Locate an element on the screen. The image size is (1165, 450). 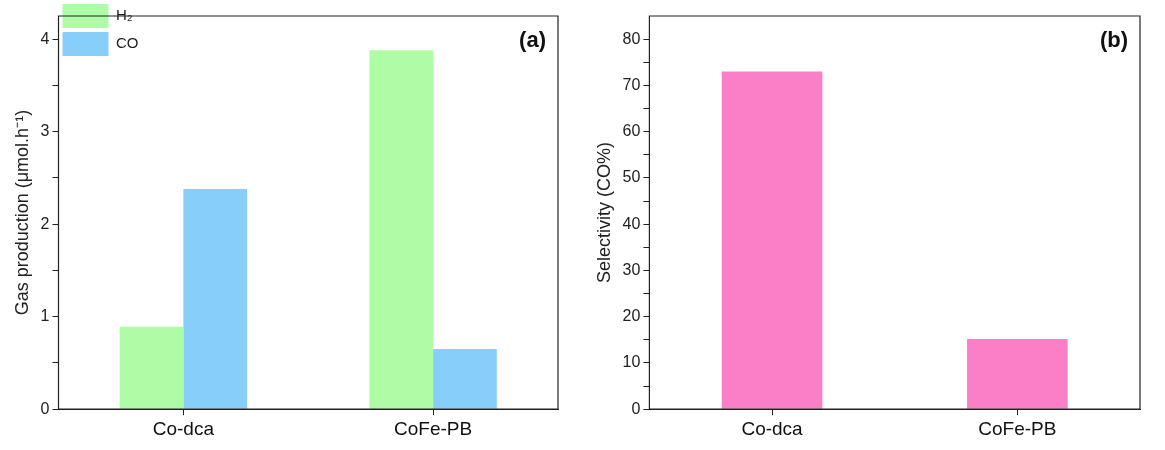
y-axis-title: Gas production (μmol.h⁻¹) is located at coordinates (21, 212).